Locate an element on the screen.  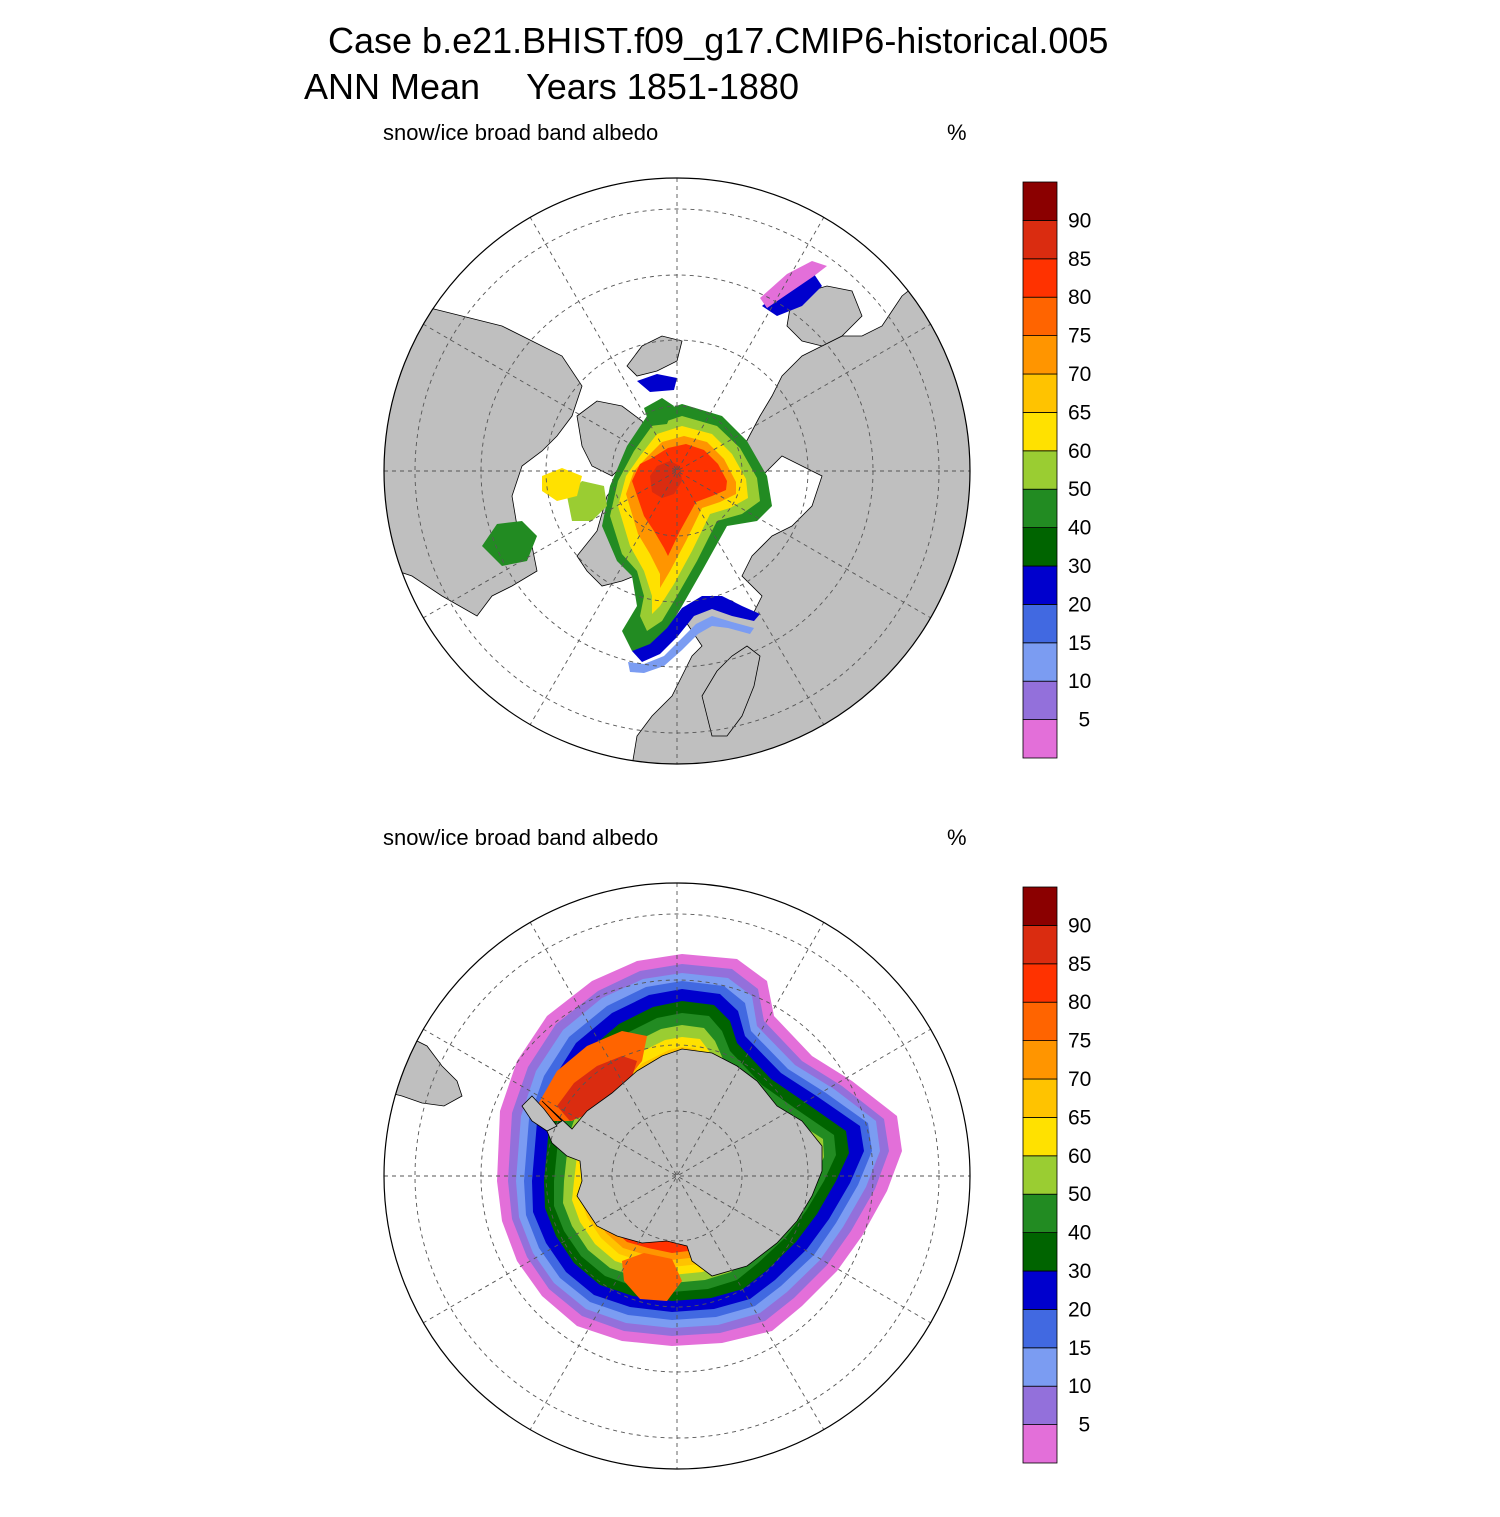
land-antarctic-peninsula is located at coordinates (539, 1113).